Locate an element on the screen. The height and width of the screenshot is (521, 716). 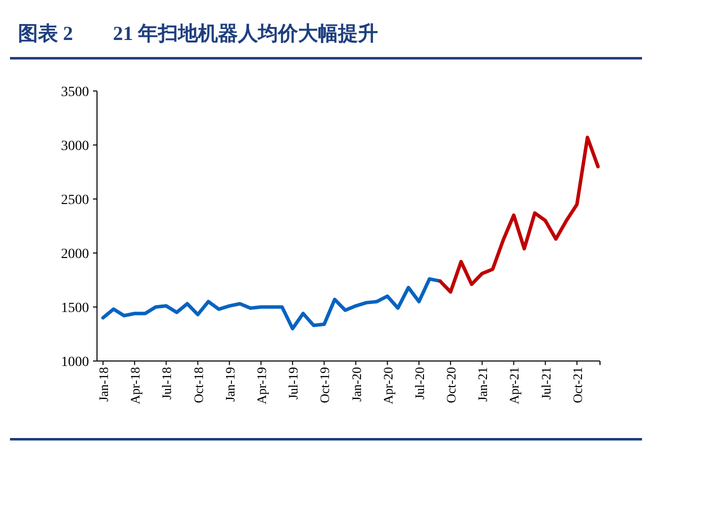
y-tick-label: 3000 is located at coordinates (75, 146).